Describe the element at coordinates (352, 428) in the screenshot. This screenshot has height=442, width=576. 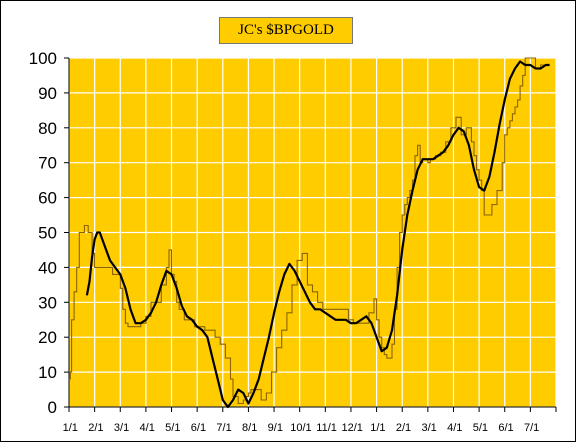
I see `x-tick-label: 12/1` at that location.